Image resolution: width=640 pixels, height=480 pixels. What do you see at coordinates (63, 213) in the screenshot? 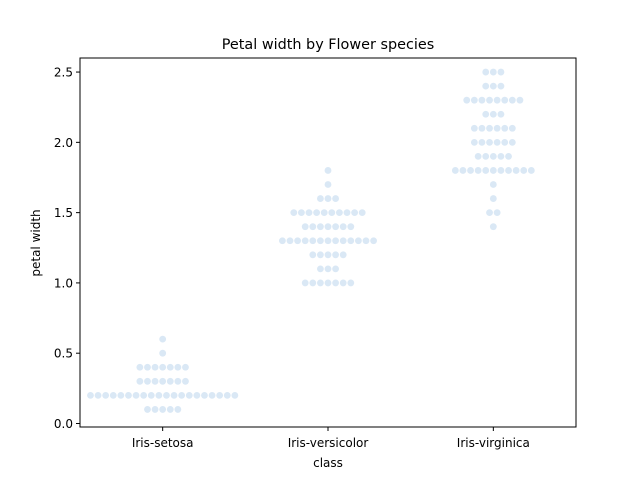
I see `y-tick-label: 1.5` at bounding box center [63, 213].